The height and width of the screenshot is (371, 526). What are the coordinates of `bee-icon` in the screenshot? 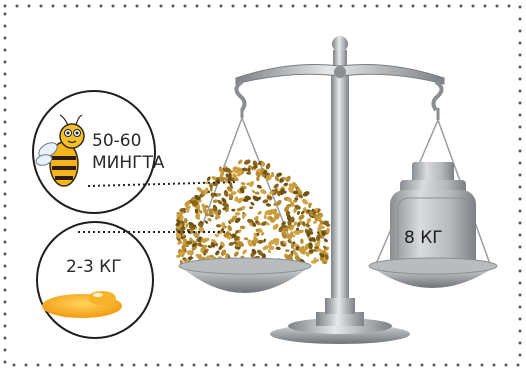 It's located at (60, 150).